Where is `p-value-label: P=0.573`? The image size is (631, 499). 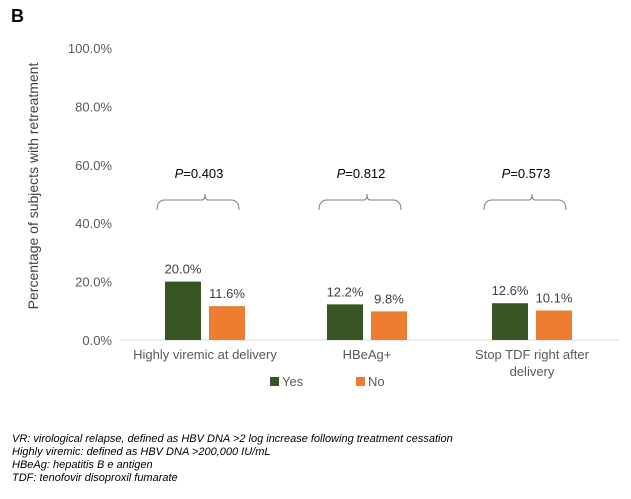
p-value-label: P=0.573 is located at coordinates (526, 173).